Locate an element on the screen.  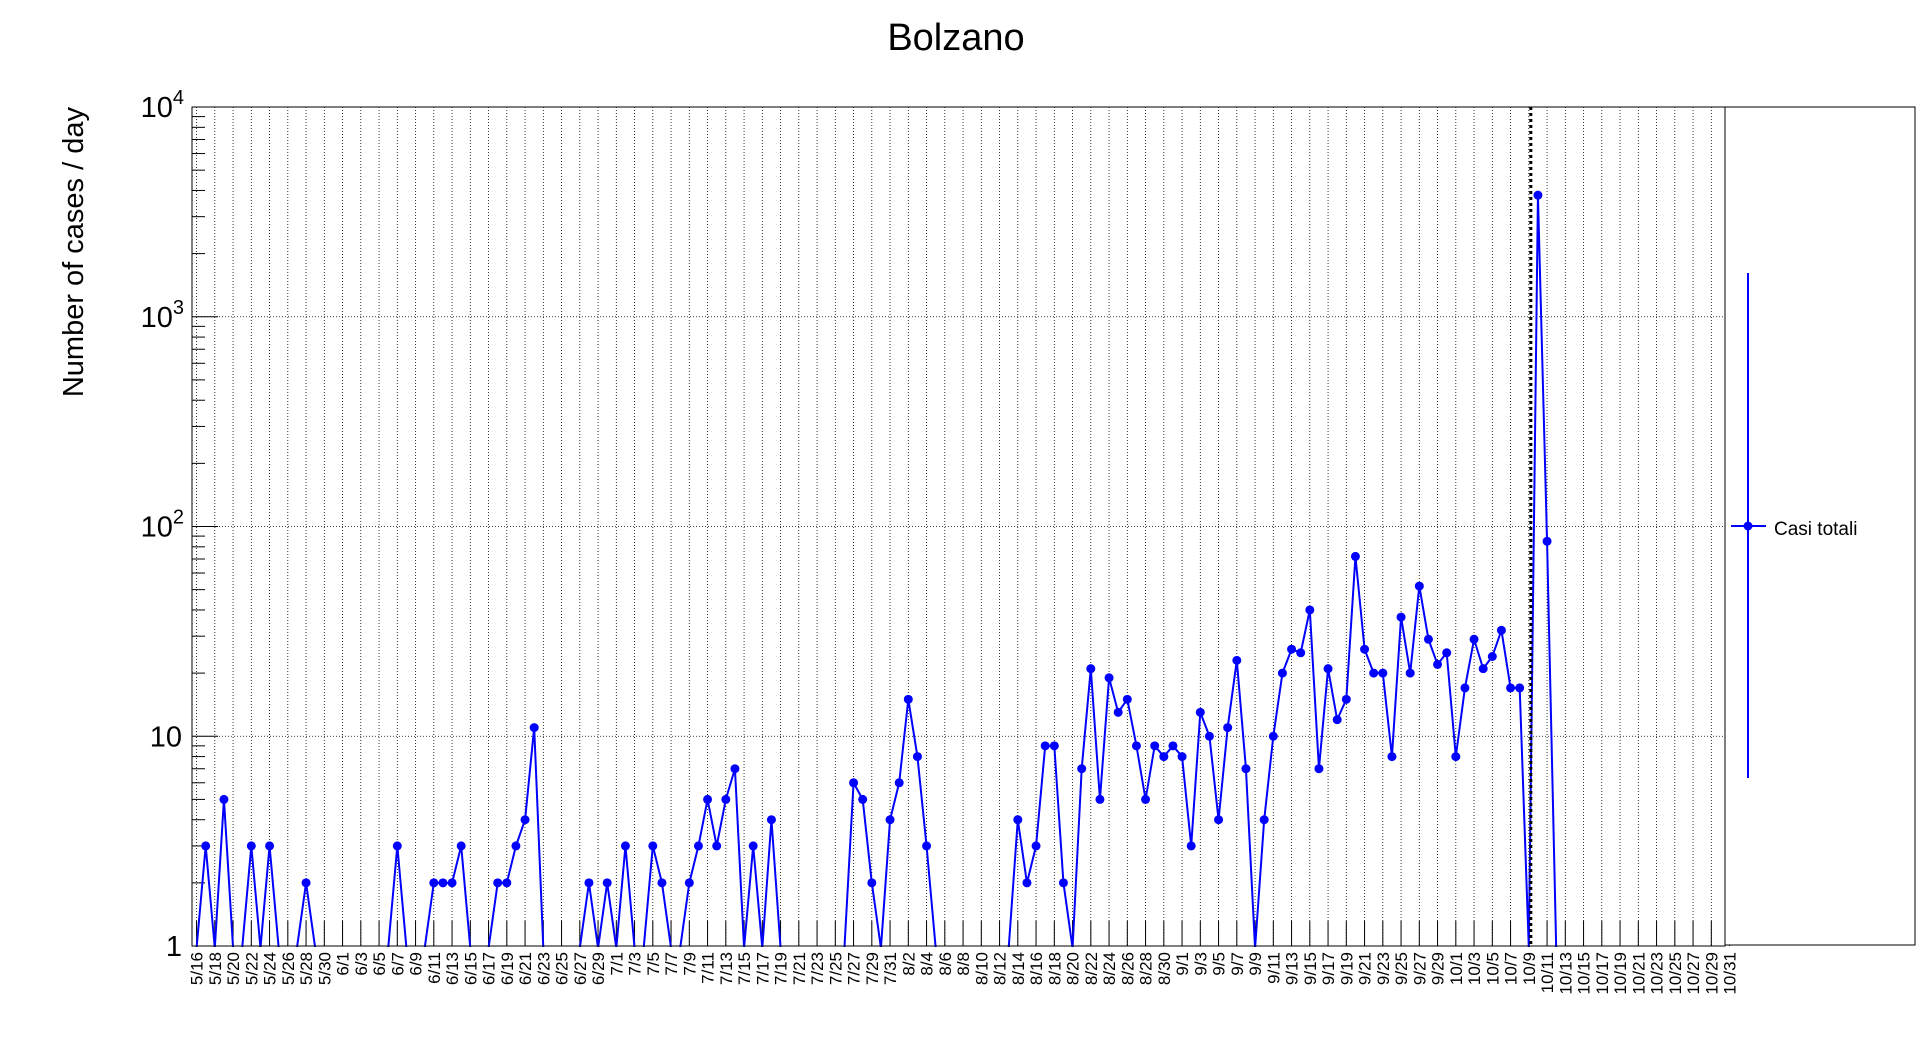
x-tick-label: 7/9 is located at coordinates (689, 964).